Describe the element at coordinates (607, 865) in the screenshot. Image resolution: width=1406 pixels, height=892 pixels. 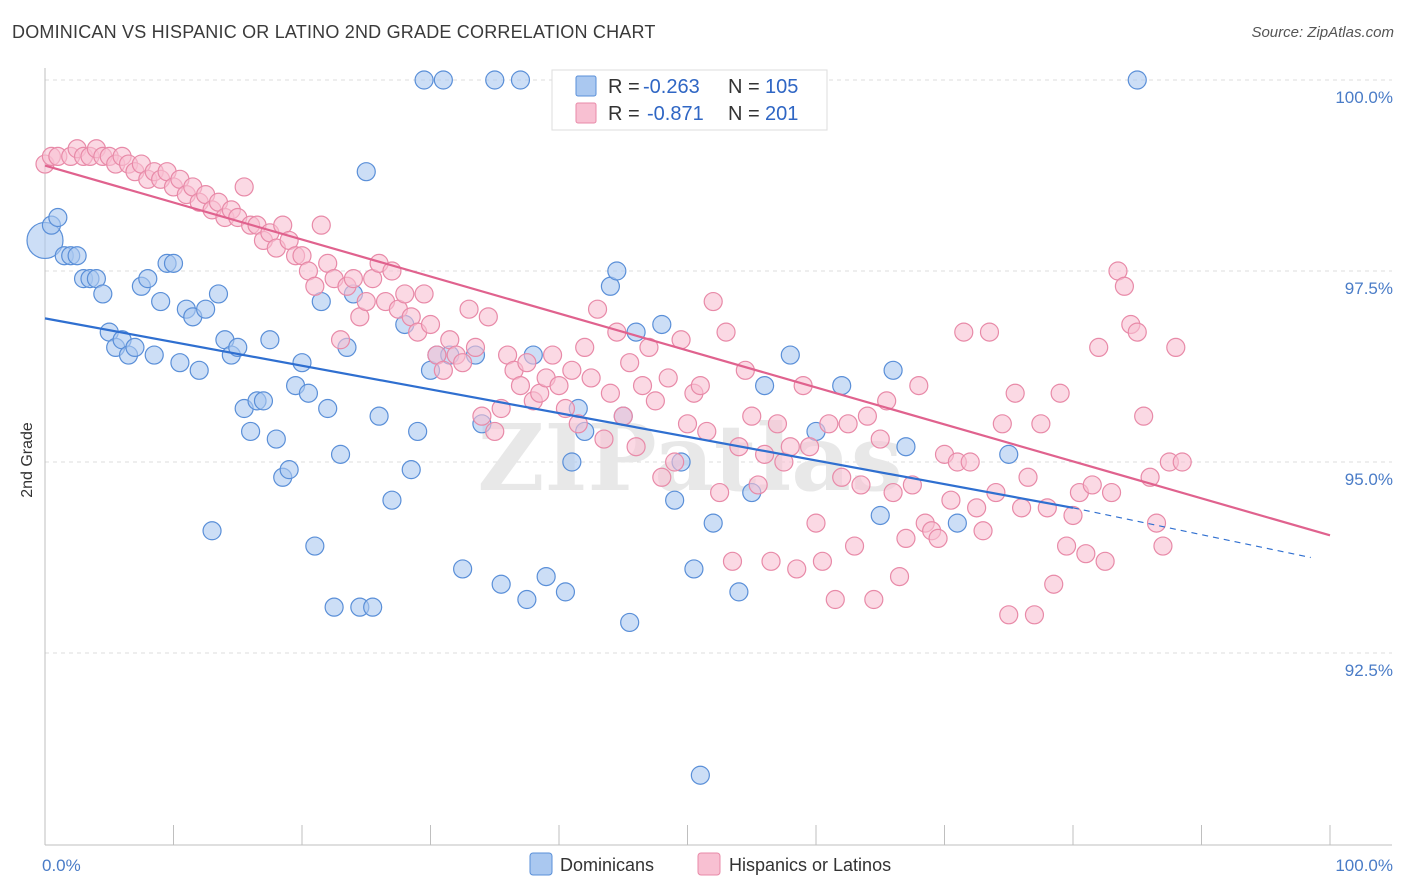
I see `bottom-legend-dominicans: Dominicans` at that location.